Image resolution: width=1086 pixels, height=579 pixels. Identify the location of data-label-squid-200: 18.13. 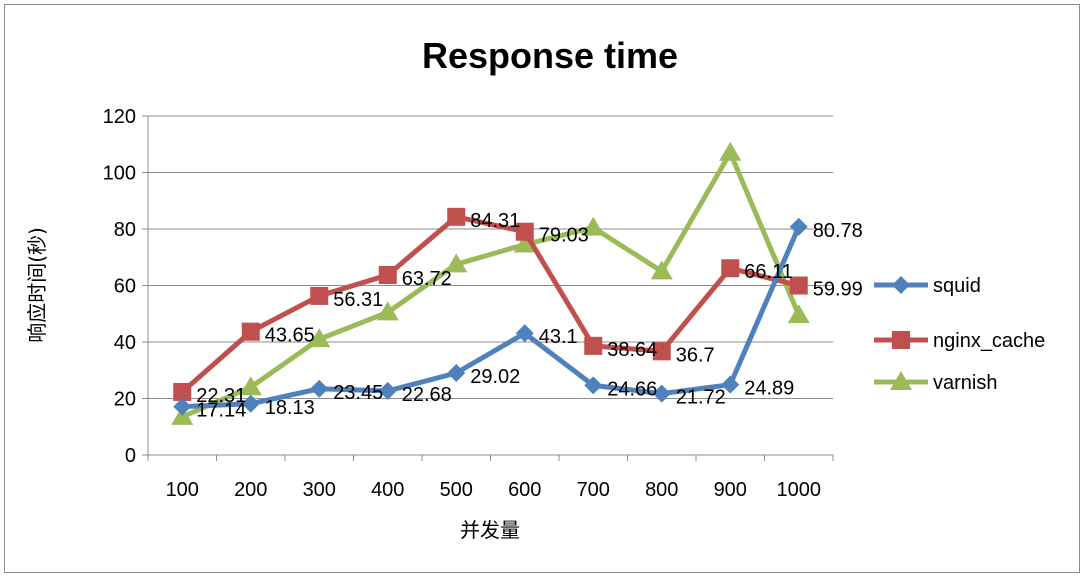
(290, 408).